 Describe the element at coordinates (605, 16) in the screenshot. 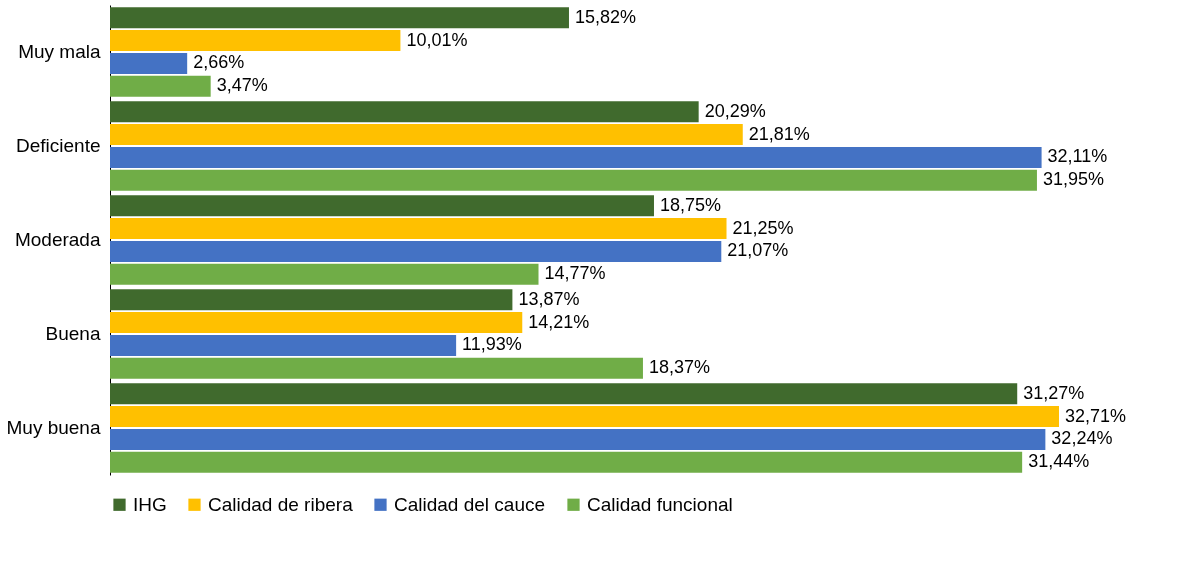

I see `data-label: 15,82%` at that location.